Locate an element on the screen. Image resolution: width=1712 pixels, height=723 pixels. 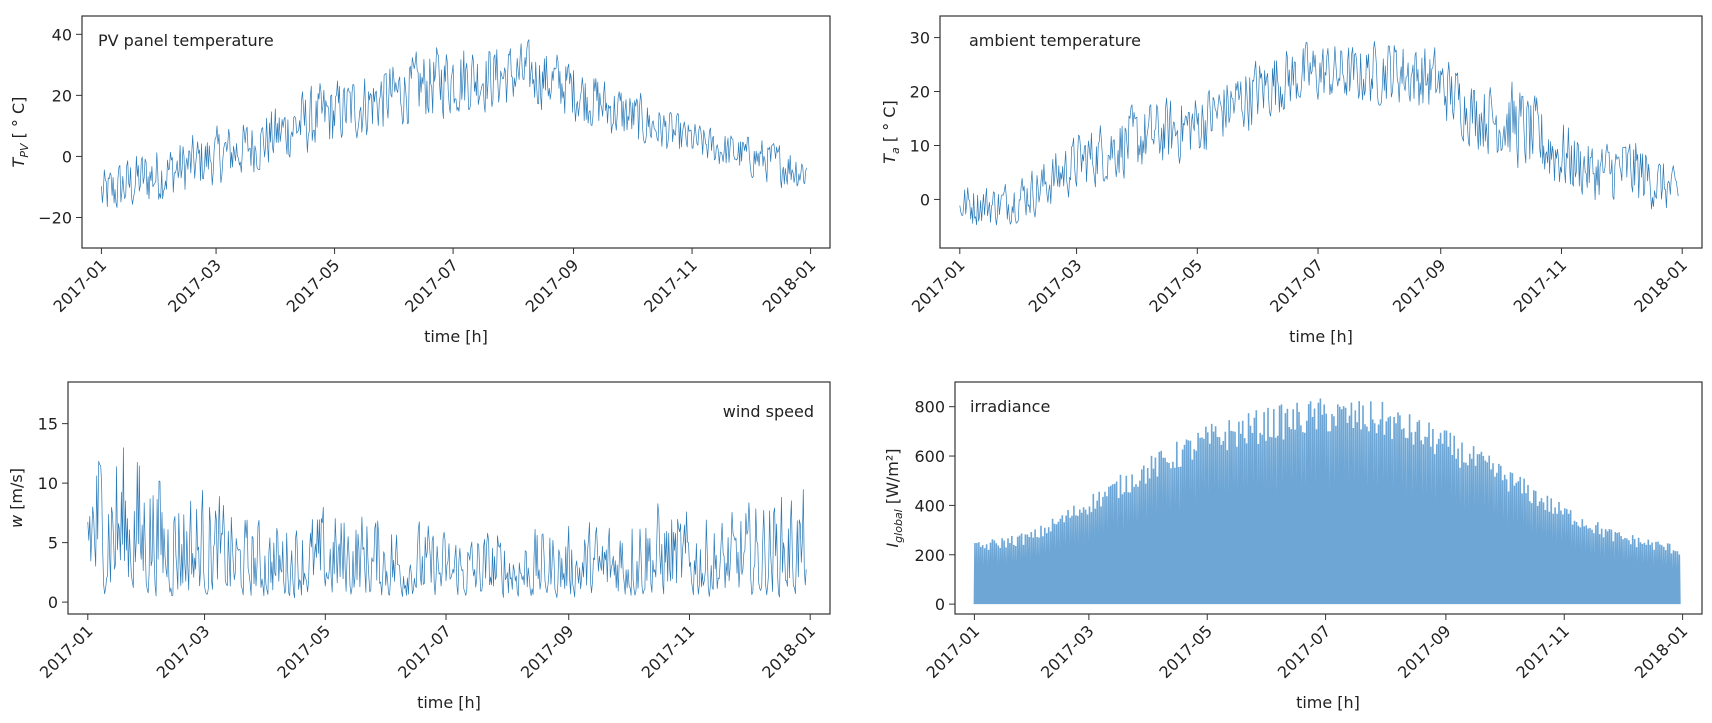
pv-x-axis-label: time [h] is located at coordinates (456, 336).